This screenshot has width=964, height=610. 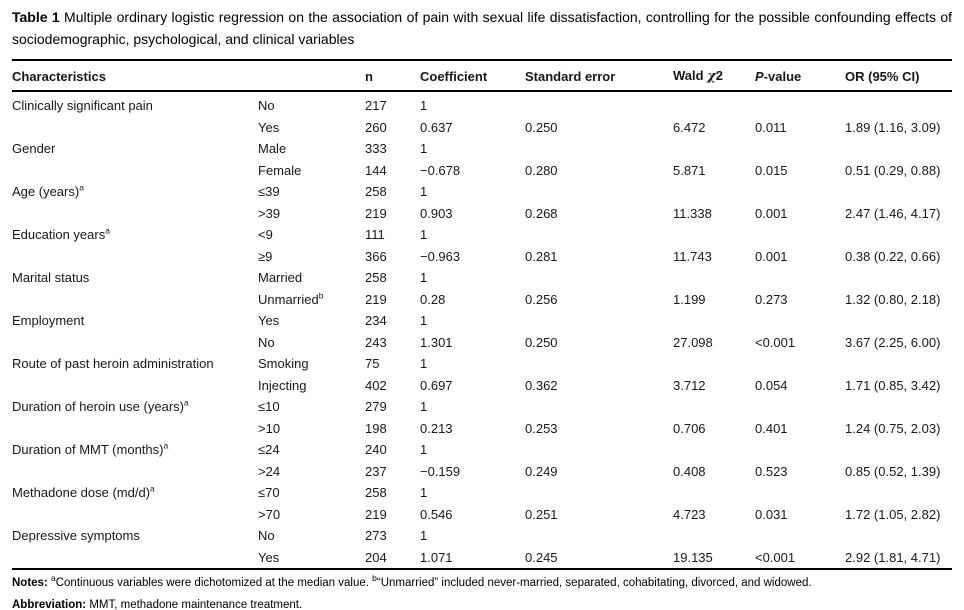 I want to click on category-cell-text: Married, so click(x=280, y=277).